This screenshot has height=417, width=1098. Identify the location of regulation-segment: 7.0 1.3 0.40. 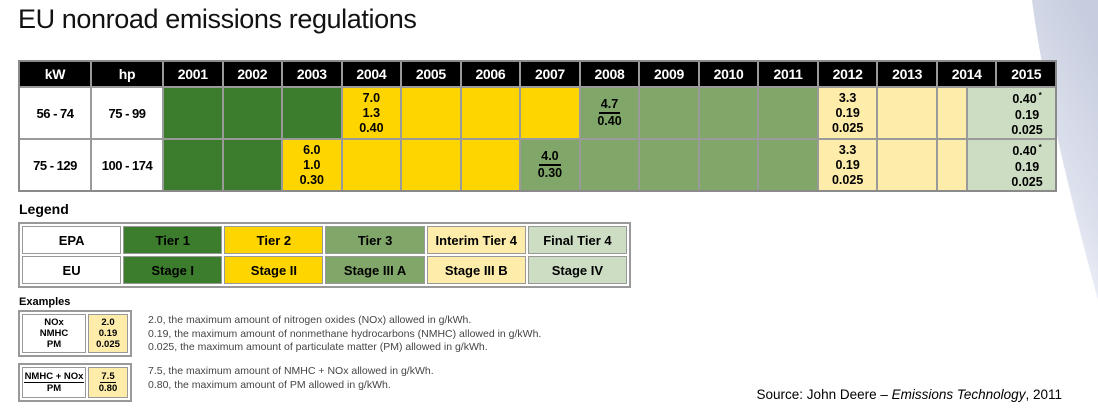
(371, 113).